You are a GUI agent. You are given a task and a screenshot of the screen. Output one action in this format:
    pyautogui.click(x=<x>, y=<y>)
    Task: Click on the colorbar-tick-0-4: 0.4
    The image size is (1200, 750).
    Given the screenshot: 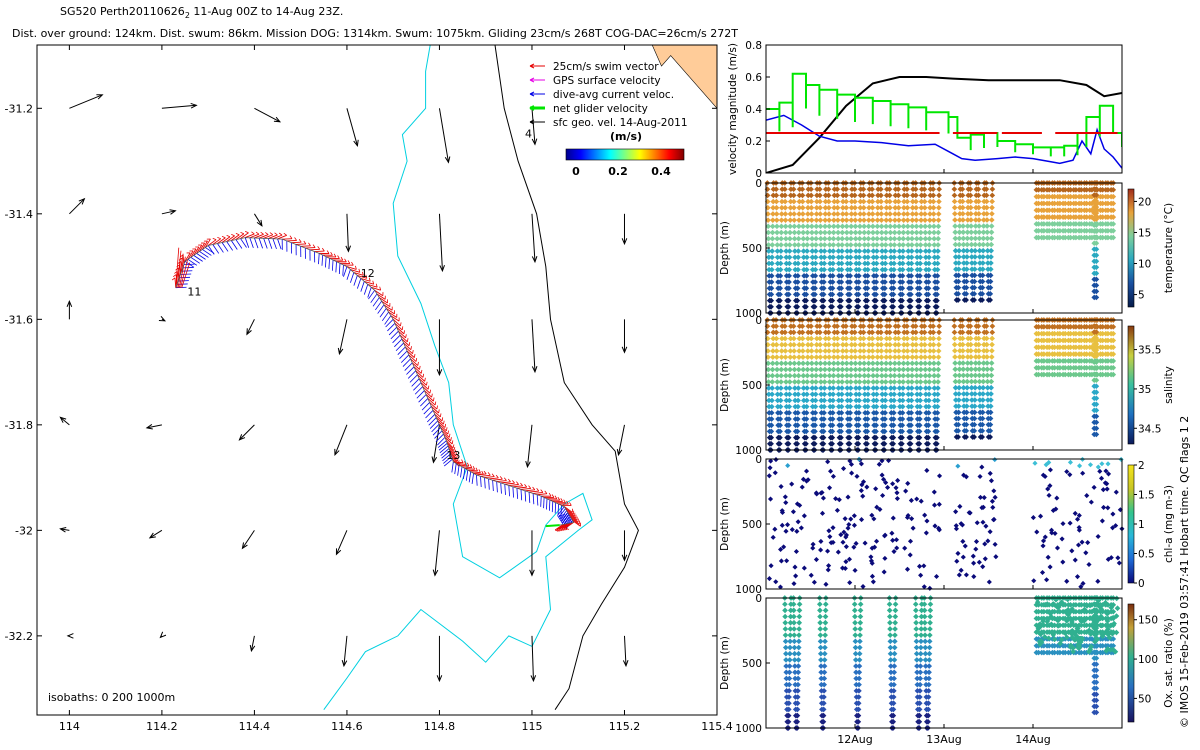 What is the action you would take?
    pyautogui.click(x=661, y=171)
    